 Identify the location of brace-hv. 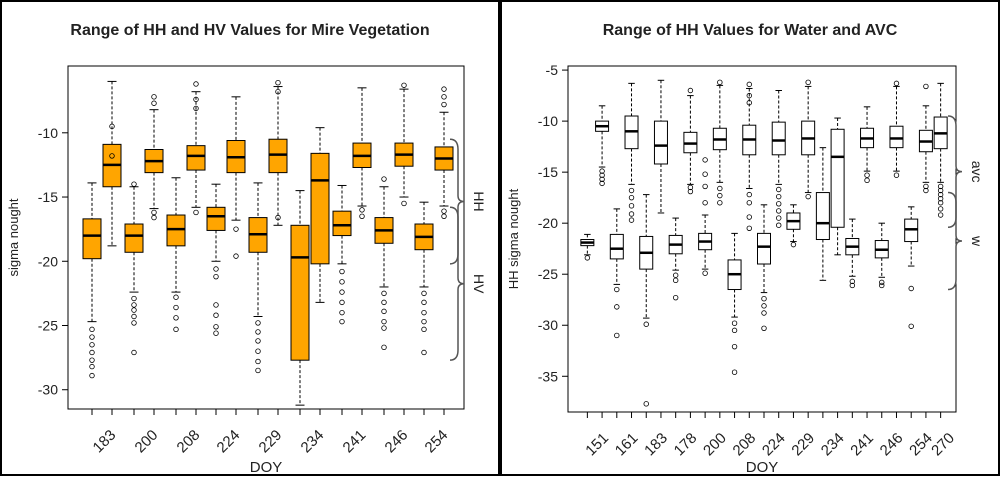
(457, 283).